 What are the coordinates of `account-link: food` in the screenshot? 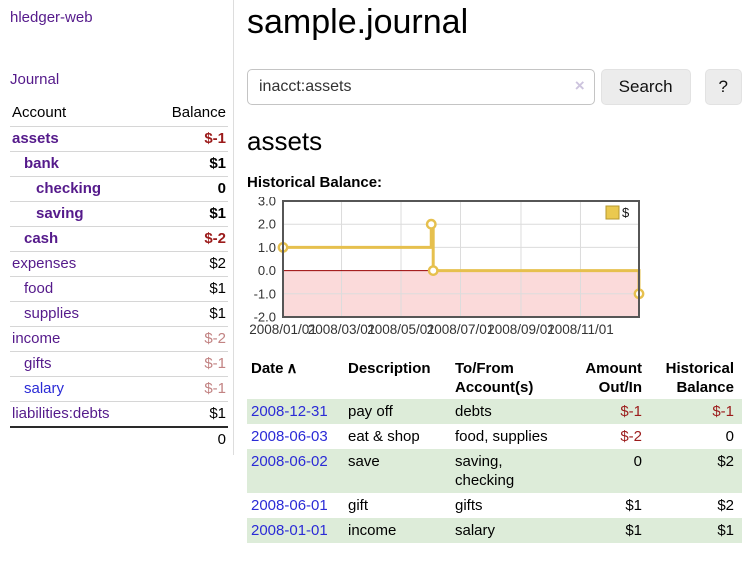 It's located at (39, 288).